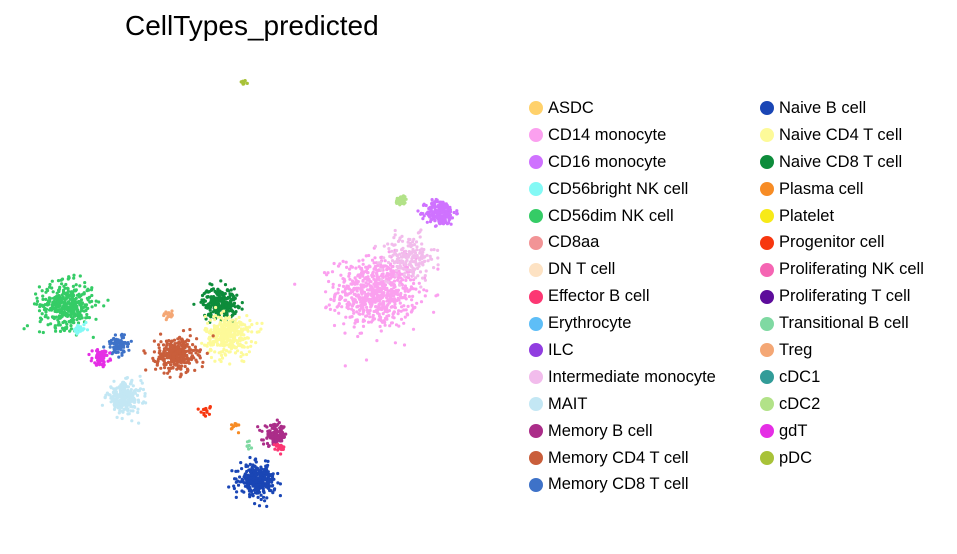 The height and width of the screenshot is (554, 957). What do you see at coordinates (622, 108) in the screenshot?
I see `legend-item: ASDC` at bounding box center [622, 108].